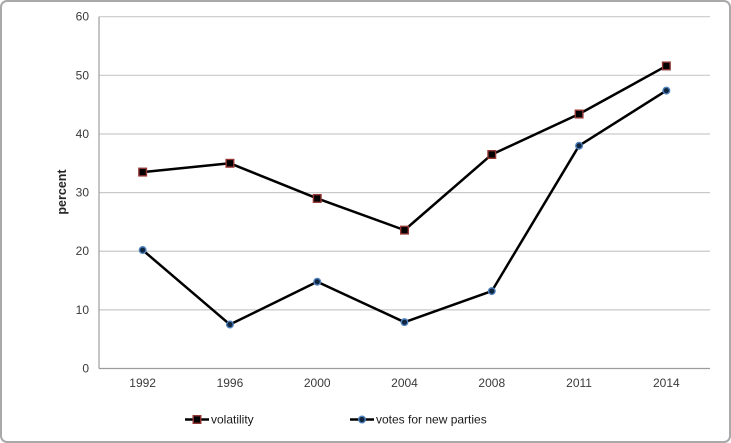 This screenshot has height=443, width=731. What do you see at coordinates (62, 192) in the screenshot?
I see `y-axis-title: percent` at bounding box center [62, 192].